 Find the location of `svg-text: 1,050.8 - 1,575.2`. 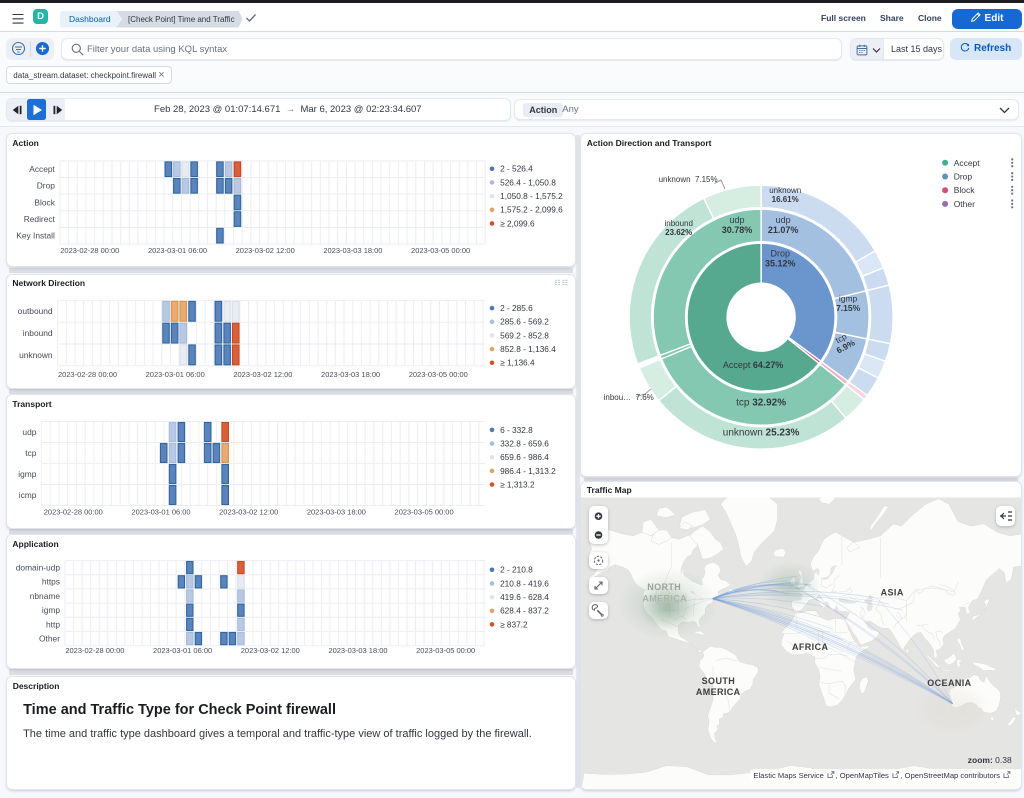

svg-text: 1,050.8 - 1,575.2 is located at coordinates (531, 196).